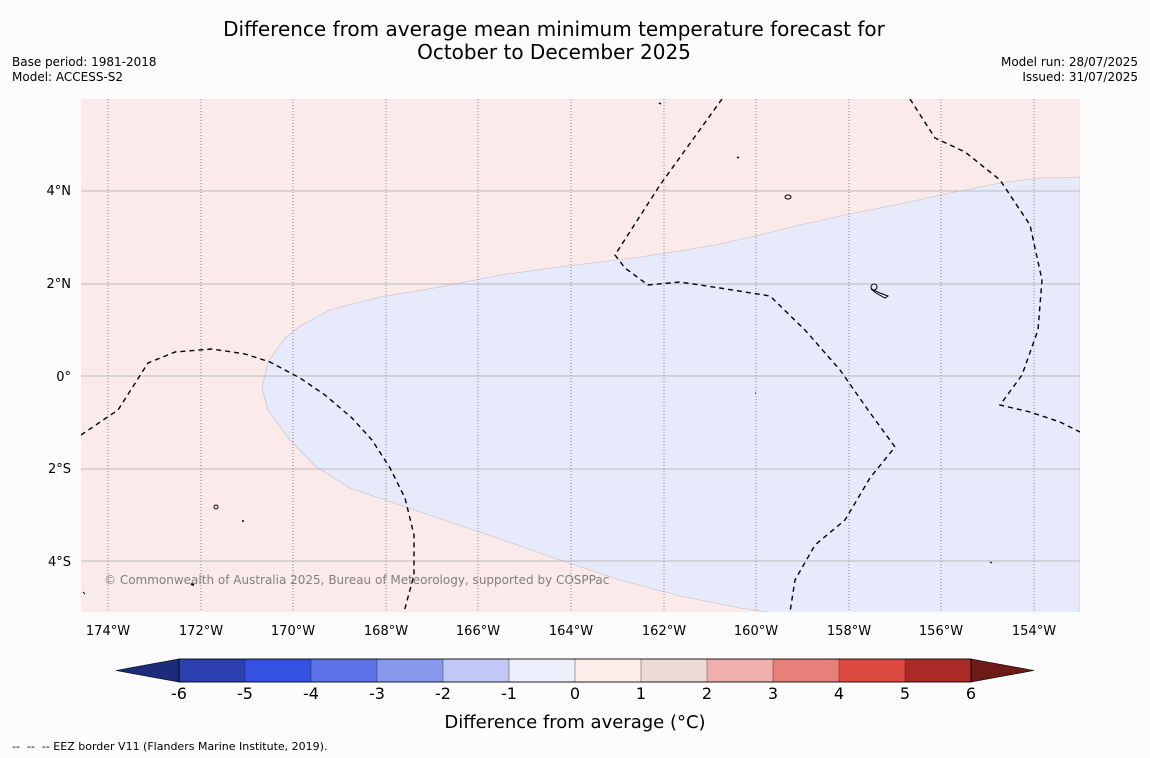 The width and height of the screenshot is (1150, 758). I want to click on colorbar-tick-label: 5, so click(905, 693).